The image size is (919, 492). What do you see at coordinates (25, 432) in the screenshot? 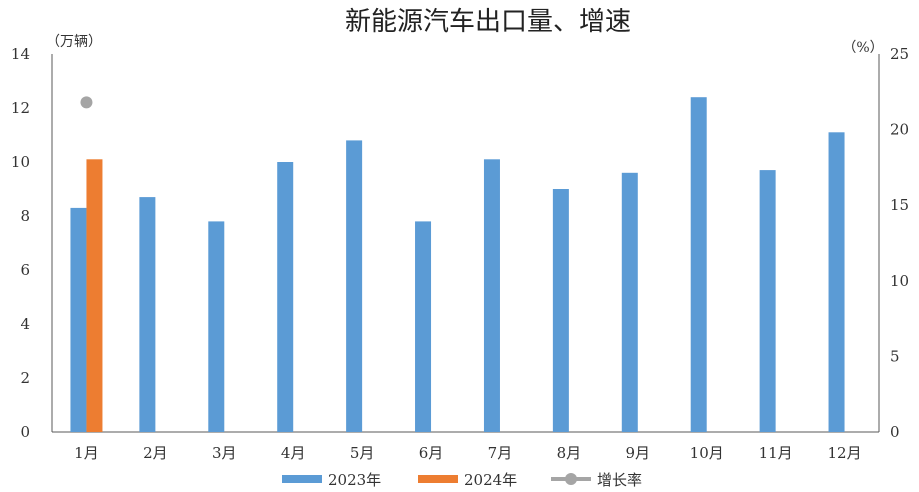
I see `y-left-tick-label: 0` at bounding box center [25, 432].